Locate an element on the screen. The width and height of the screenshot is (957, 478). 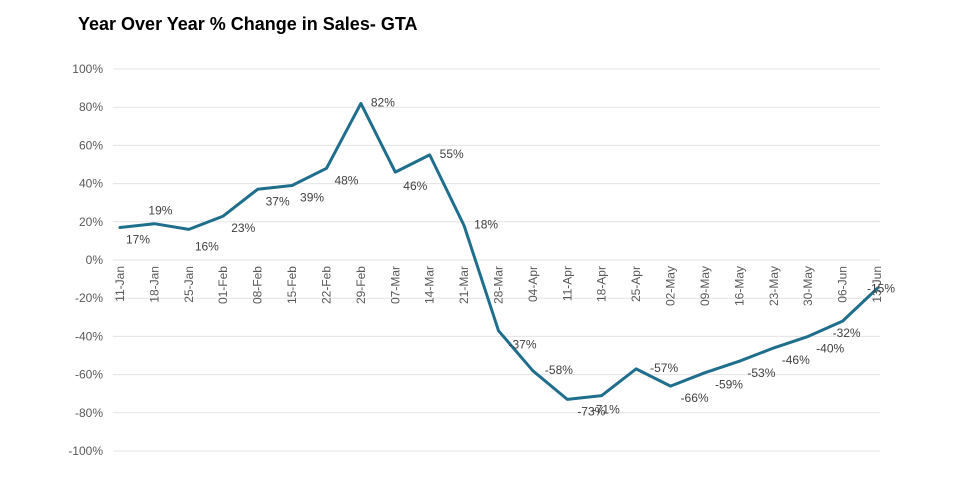
data-label: 39% is located at coordinates (312, 198).